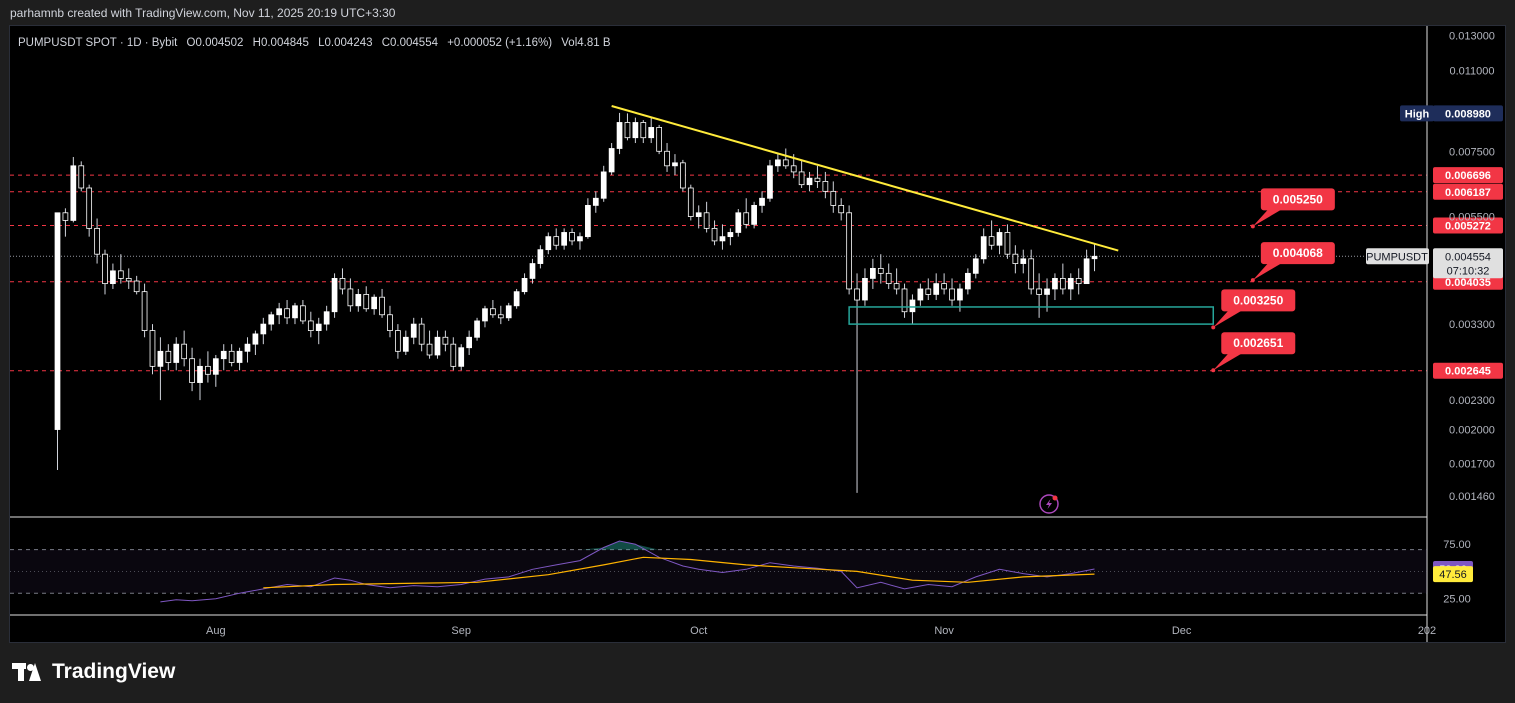 The height and width of the screenshot is (703, 1515). I want to click on target-tag-1: 0.004068, so click(1292, 262).